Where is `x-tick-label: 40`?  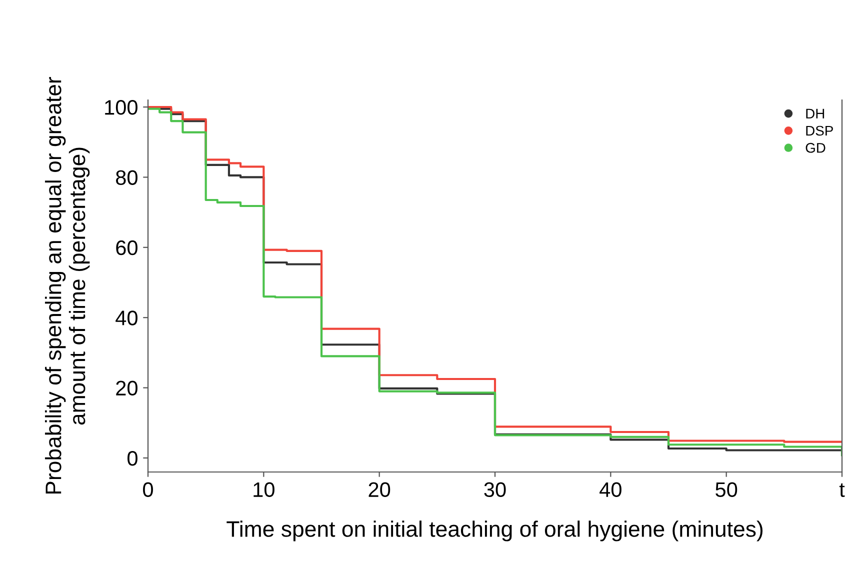
x-tick-label: 40 is located at coordinates (611, 490).